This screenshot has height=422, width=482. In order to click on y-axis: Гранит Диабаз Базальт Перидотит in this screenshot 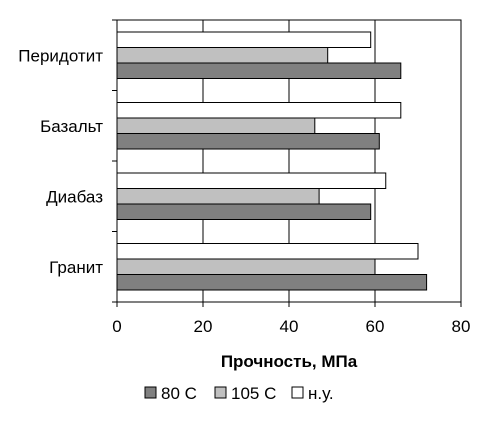, I will do `click(67, 161)`.